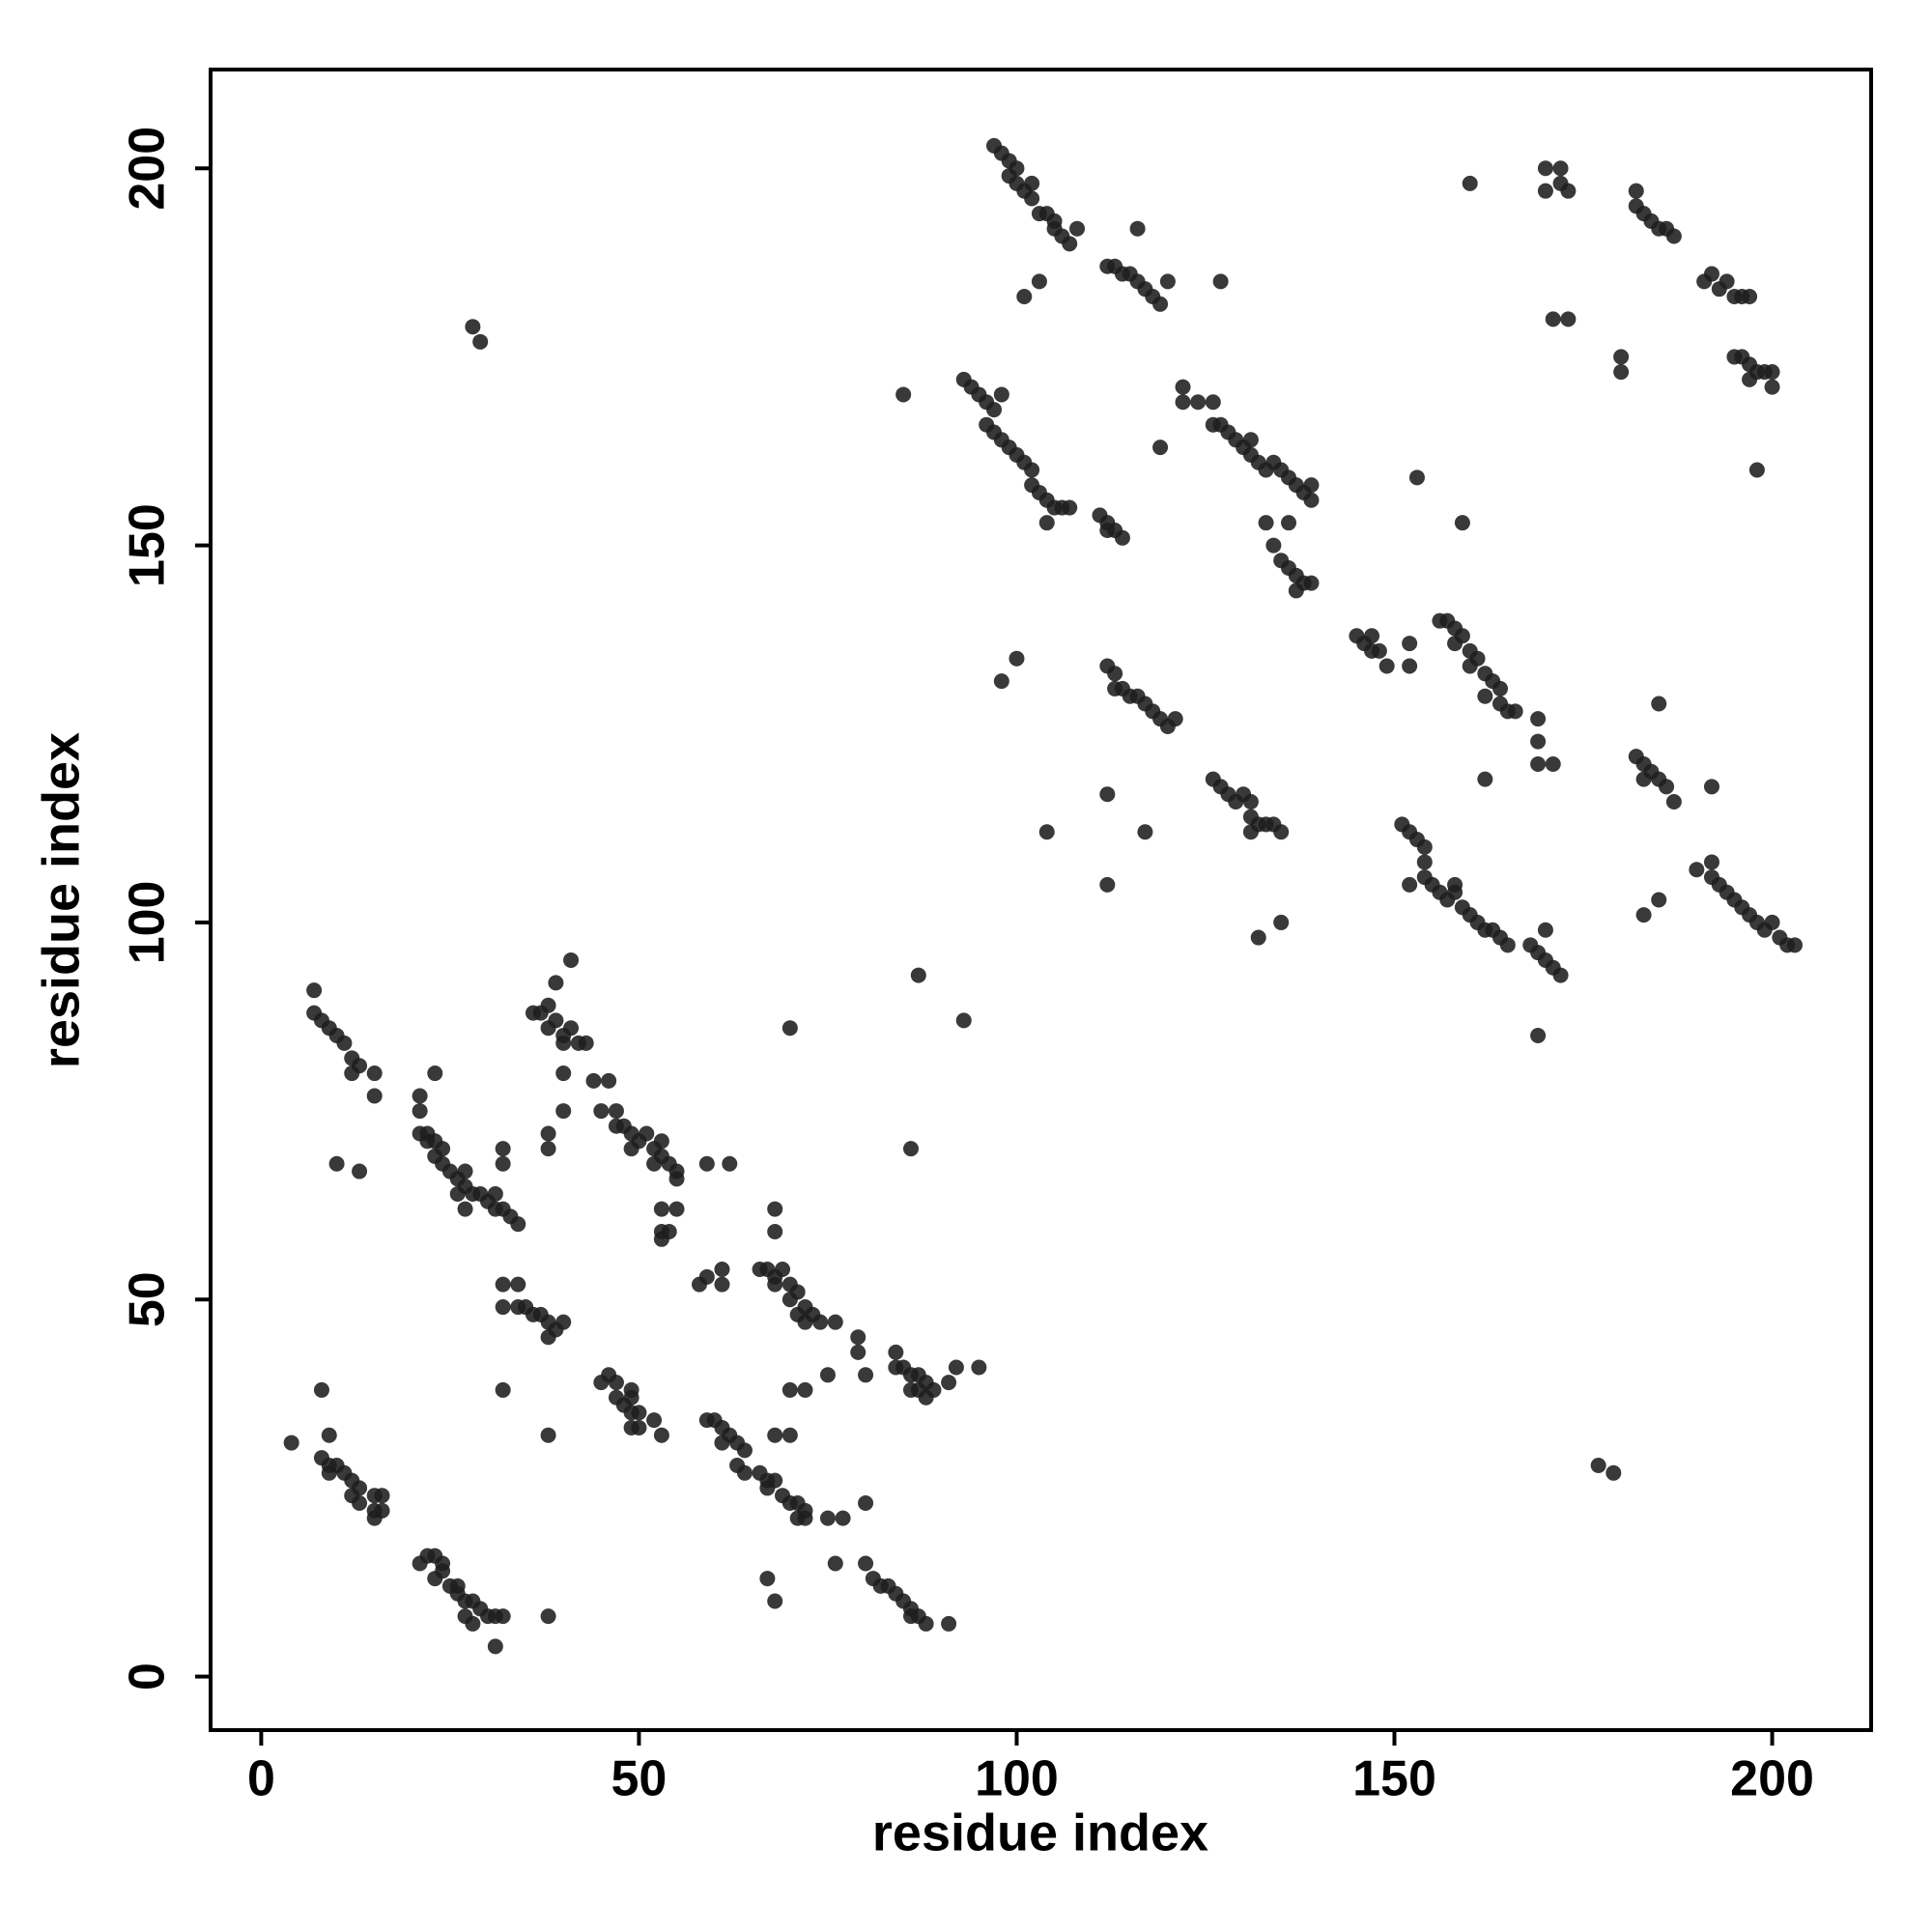 This screenshot has height=1932, width=1932. I want to click on y-tick-label: 150, so click(148, 545).